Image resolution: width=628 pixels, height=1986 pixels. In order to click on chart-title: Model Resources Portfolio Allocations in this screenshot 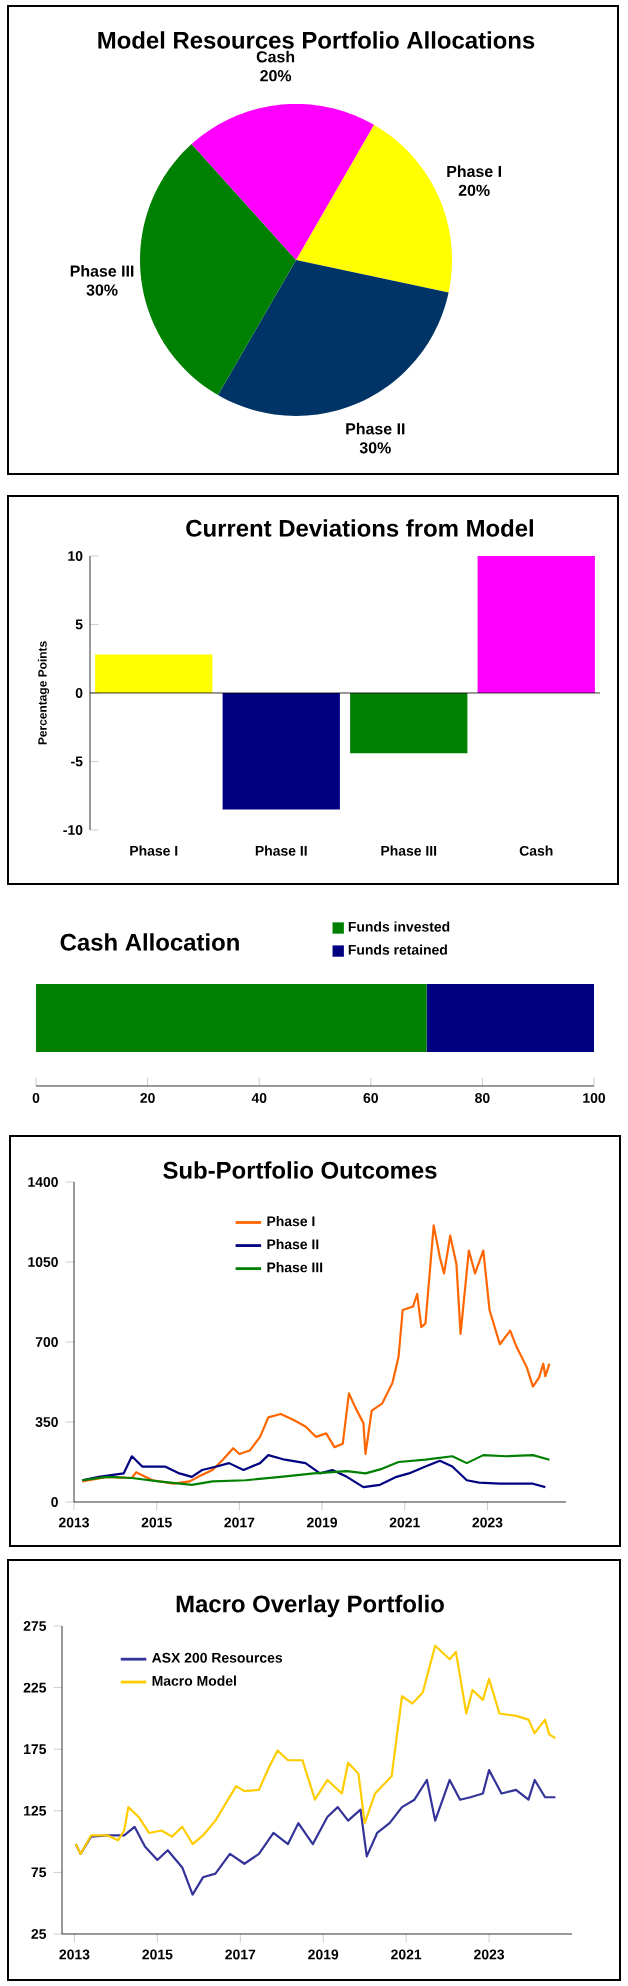, I will do `click(316, 40)`.